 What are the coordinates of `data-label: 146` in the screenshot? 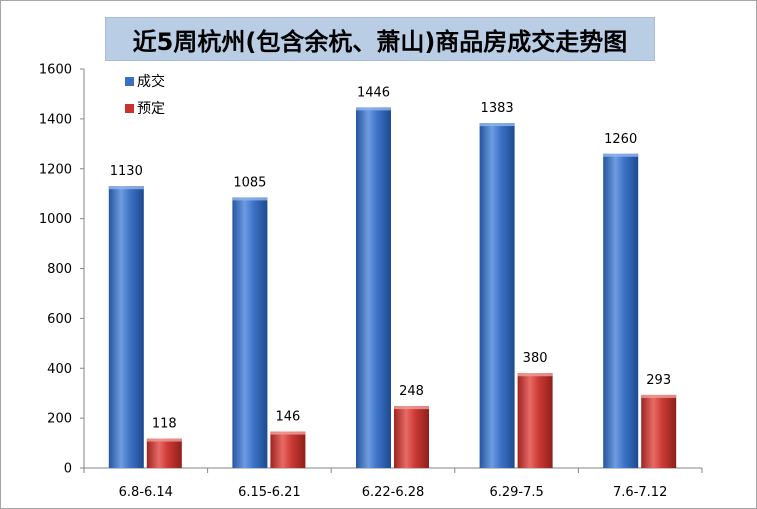 It's located at (287, 417).